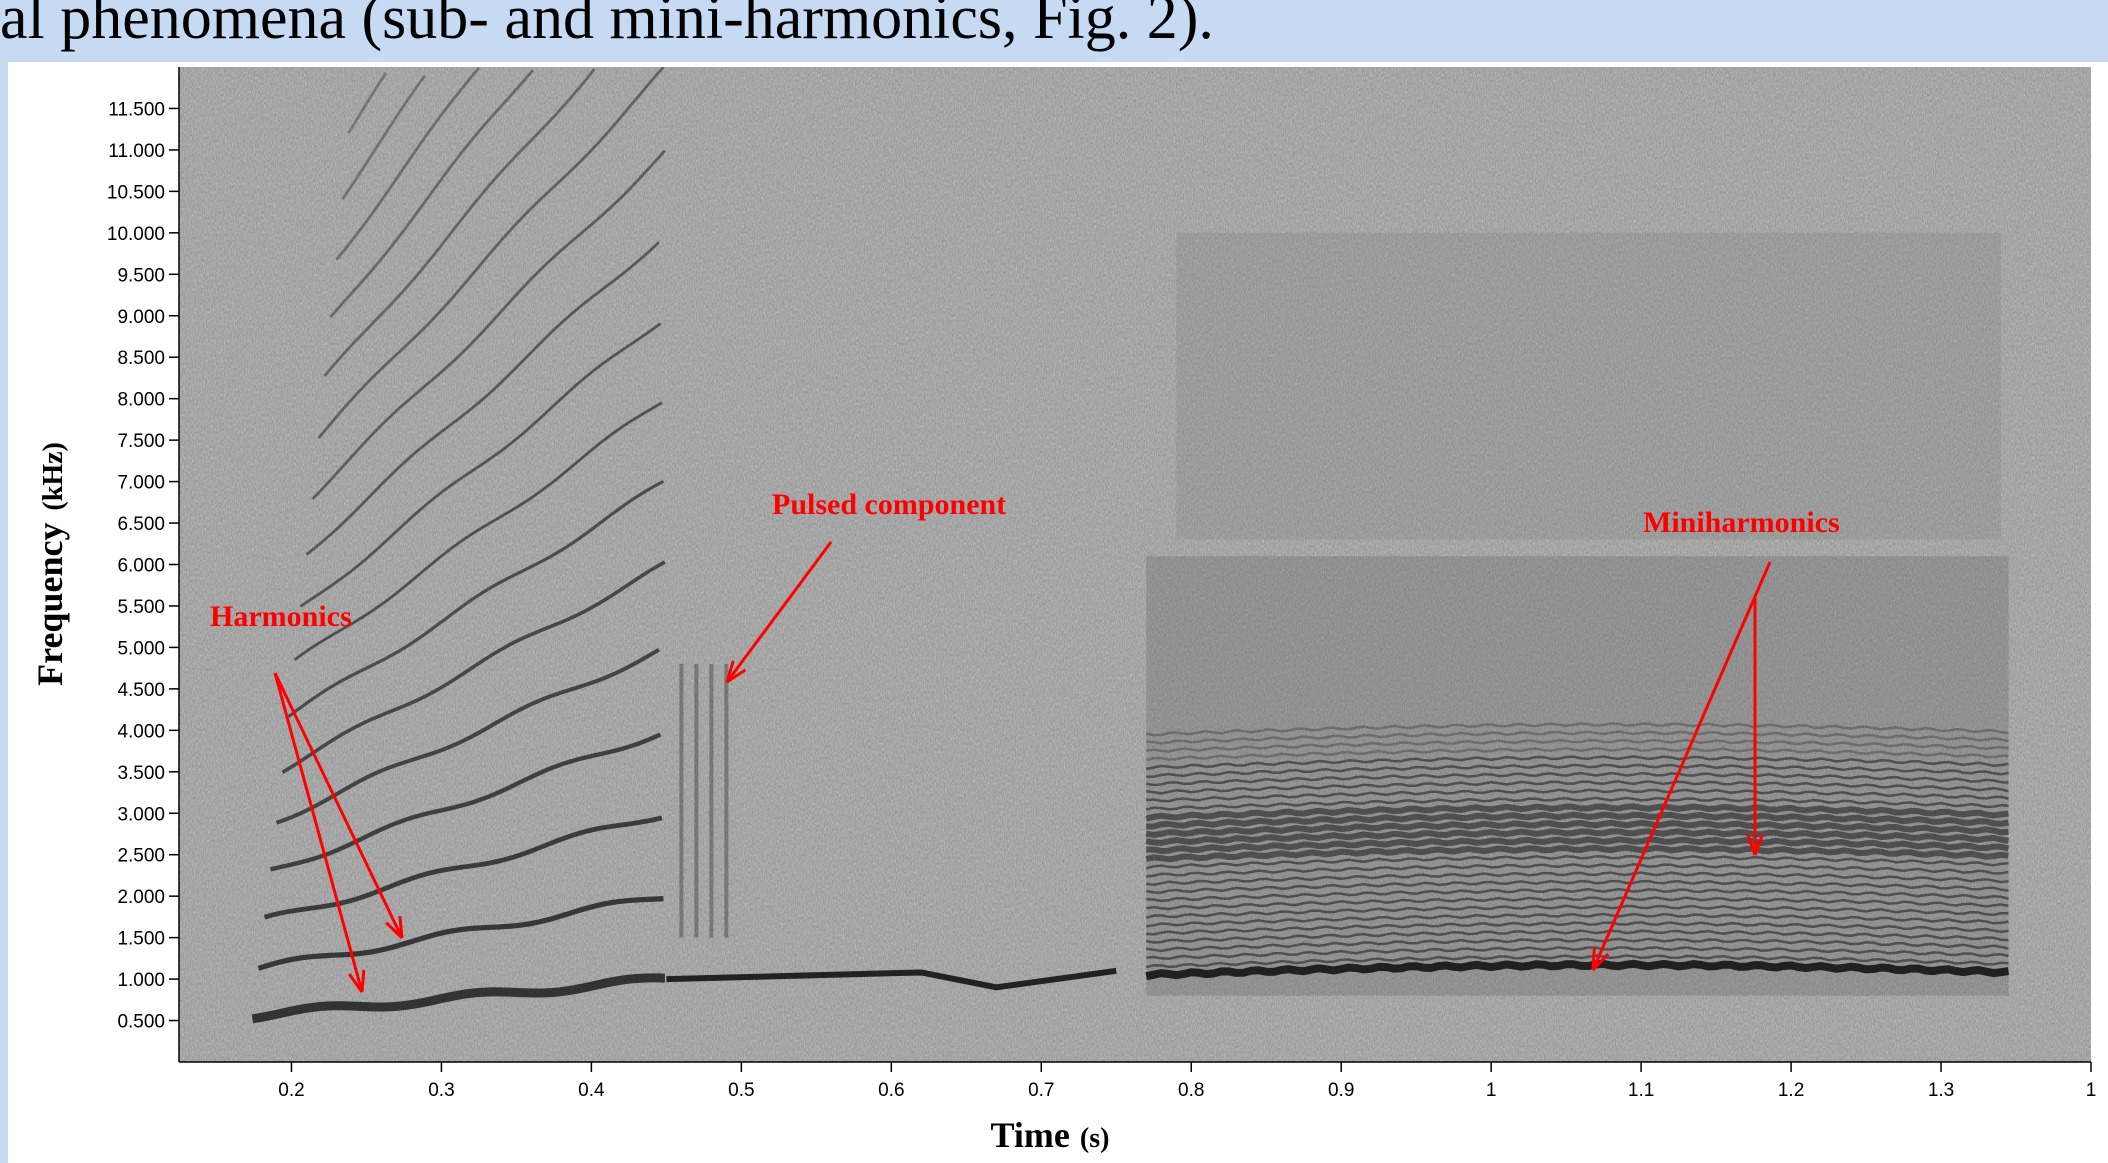 This screenshot has height=1163, width=2108. What do you see at coordinates (141, 773) in the screenshot?
I see `y-tick-label: 3.500` at bounding box center [141, 773].